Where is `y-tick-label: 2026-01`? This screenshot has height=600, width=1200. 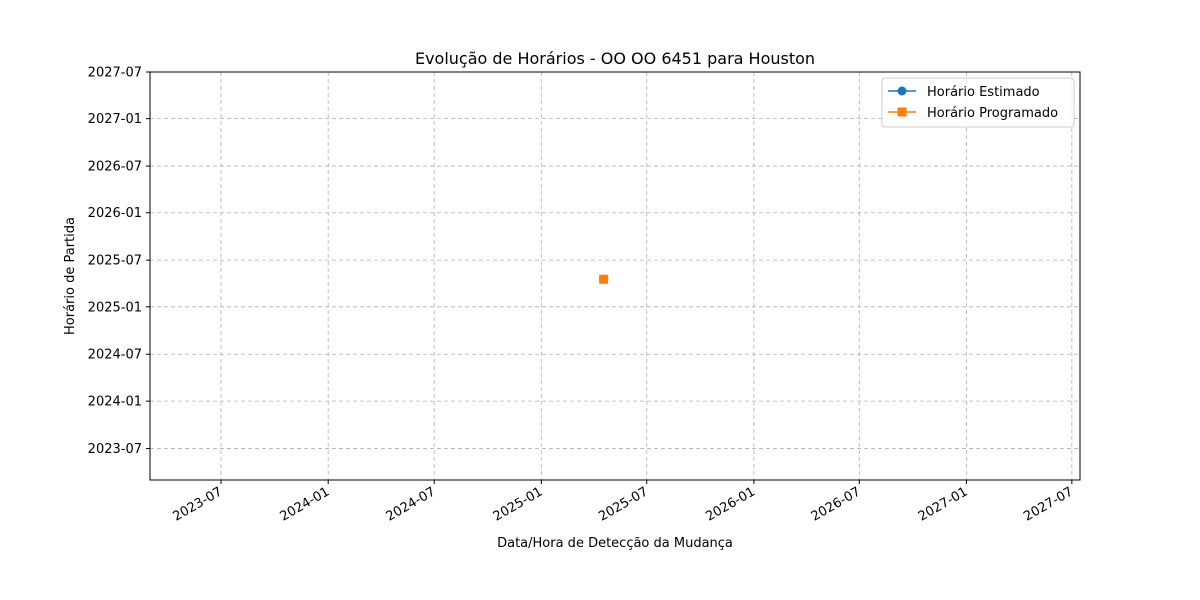 y-tick-label: 2026-01 is located at coordinates (115, 213).